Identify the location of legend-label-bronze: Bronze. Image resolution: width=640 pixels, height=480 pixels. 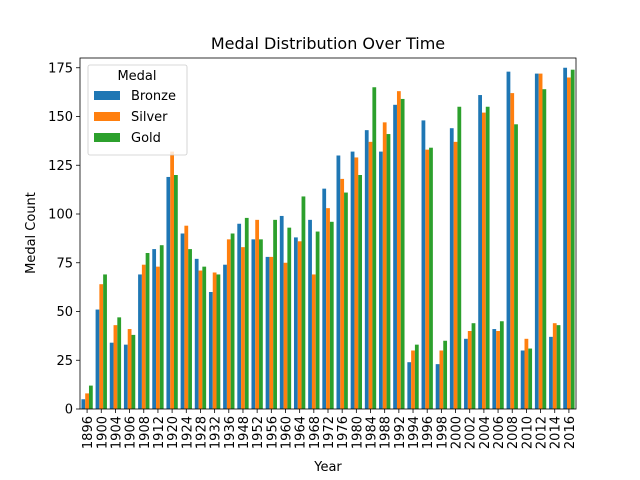
(153, 96).